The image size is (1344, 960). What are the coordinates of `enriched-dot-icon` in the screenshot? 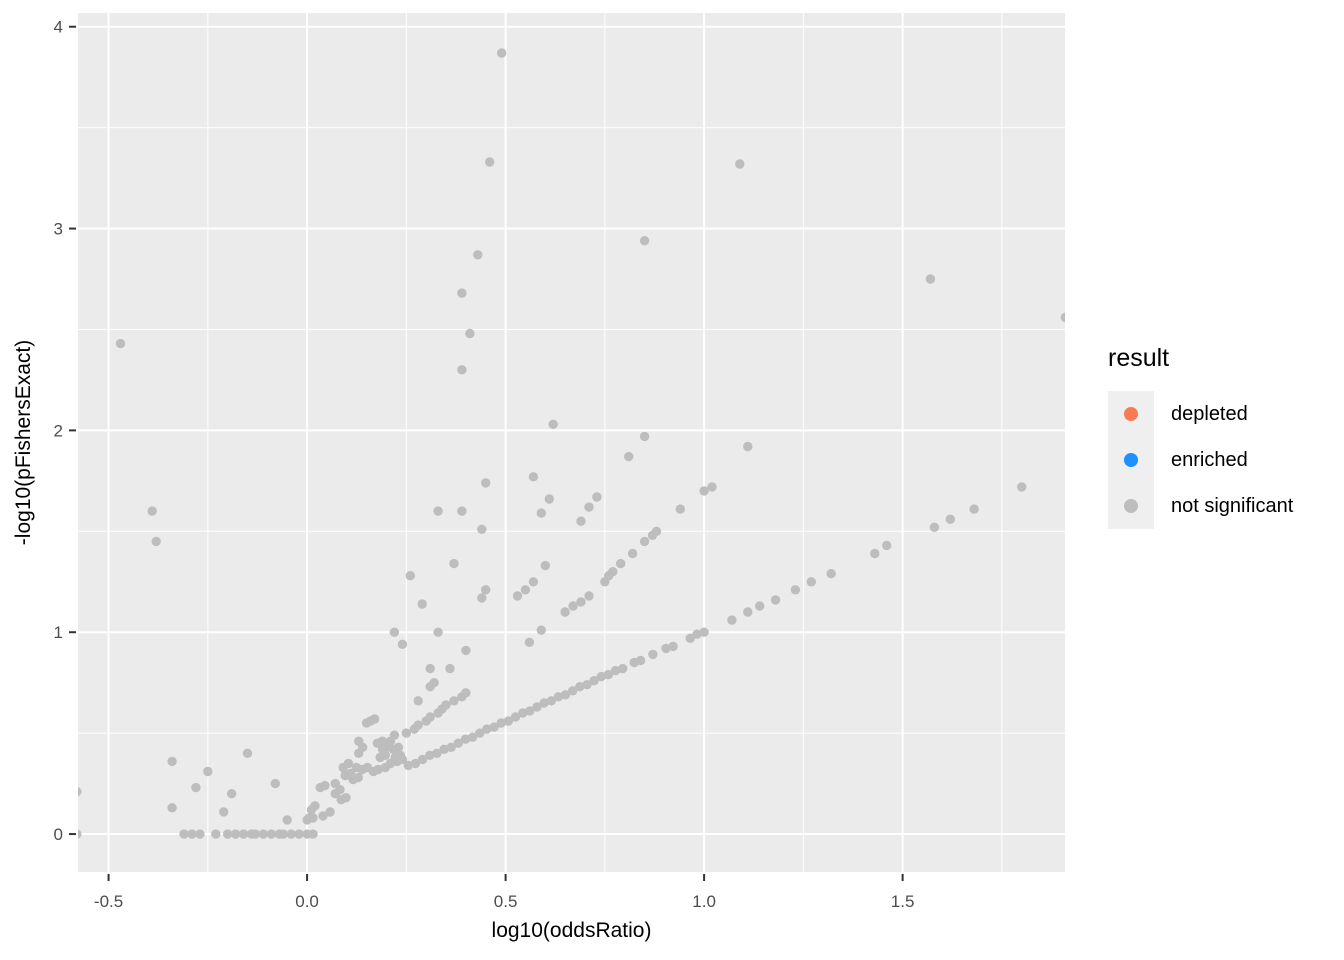 It's located at (1131, 460).